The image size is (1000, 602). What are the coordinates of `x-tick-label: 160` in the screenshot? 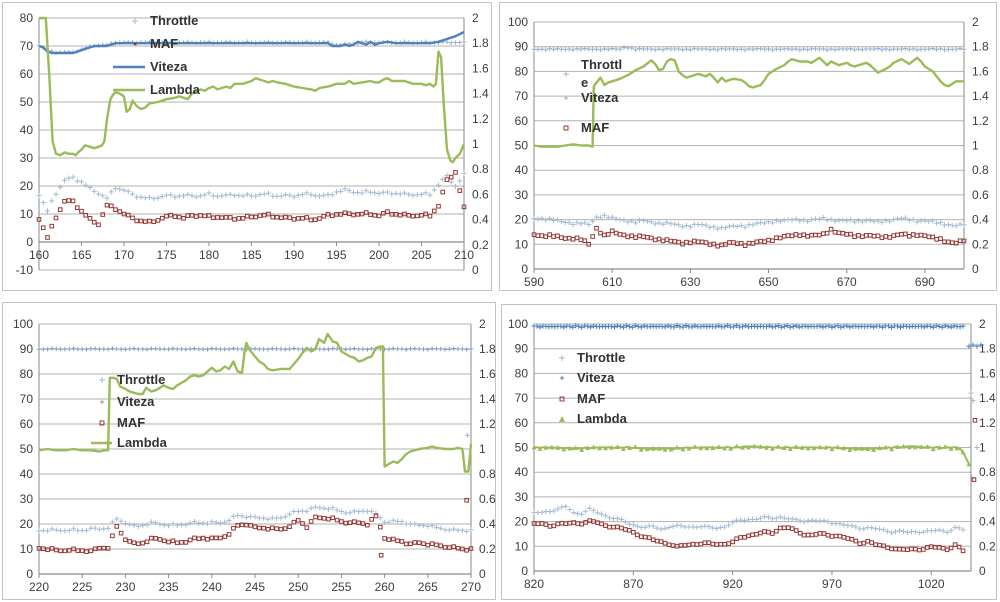 It's located at (39, 255).